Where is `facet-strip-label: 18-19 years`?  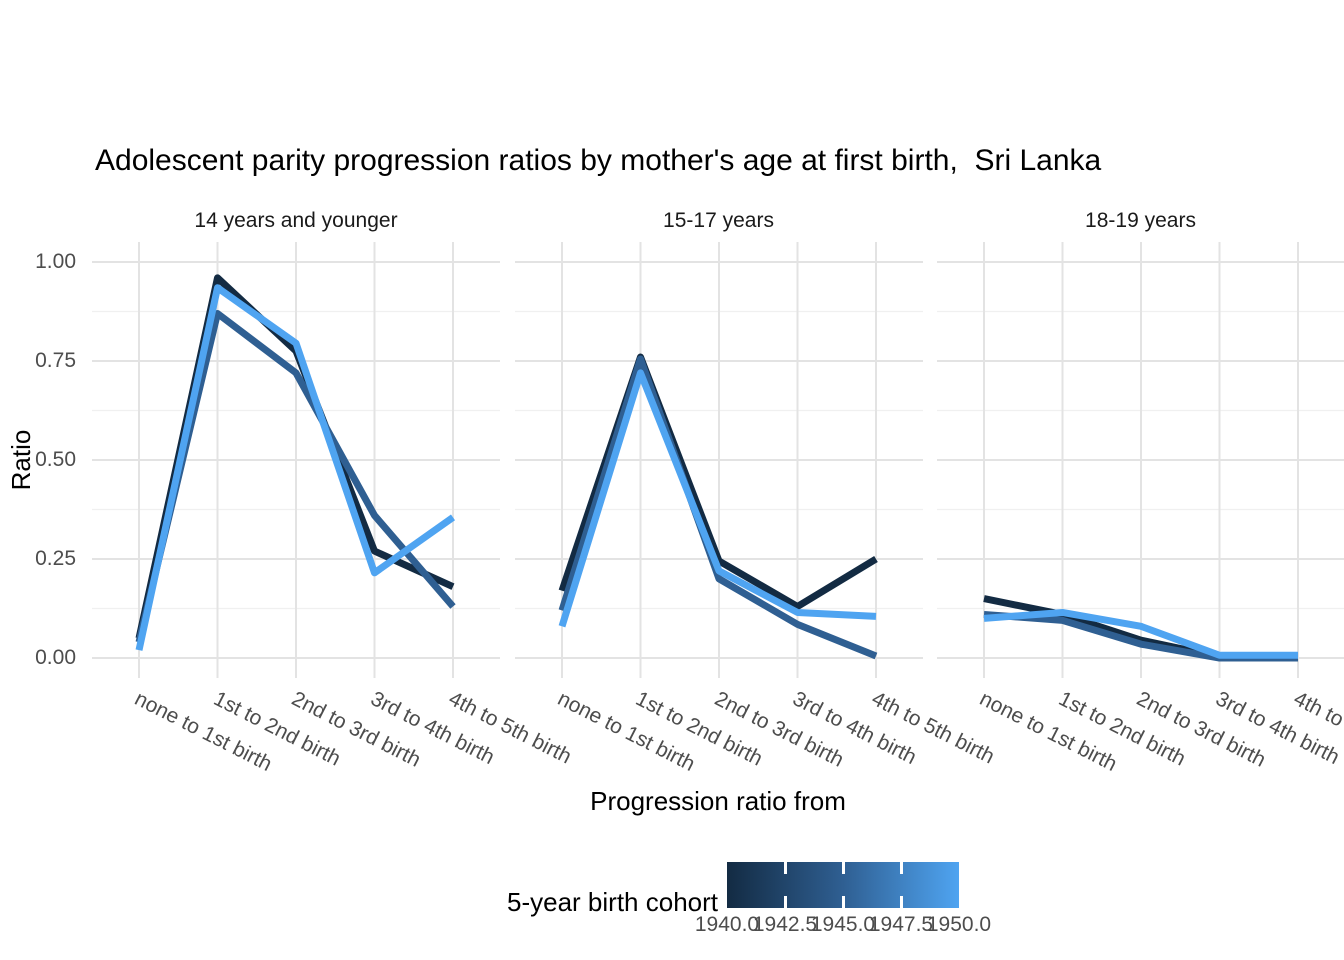 facet-strip-label: 18-19 years is located at coordinates (1140, 220).